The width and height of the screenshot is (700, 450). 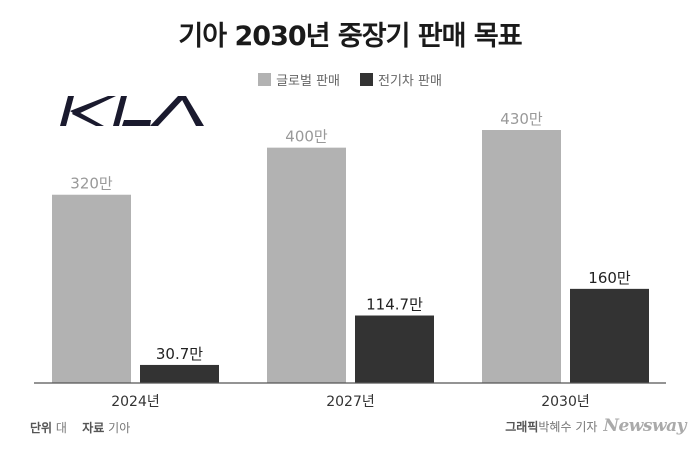 I want to click on legend-swatch-global, so click(x=265, y=79).